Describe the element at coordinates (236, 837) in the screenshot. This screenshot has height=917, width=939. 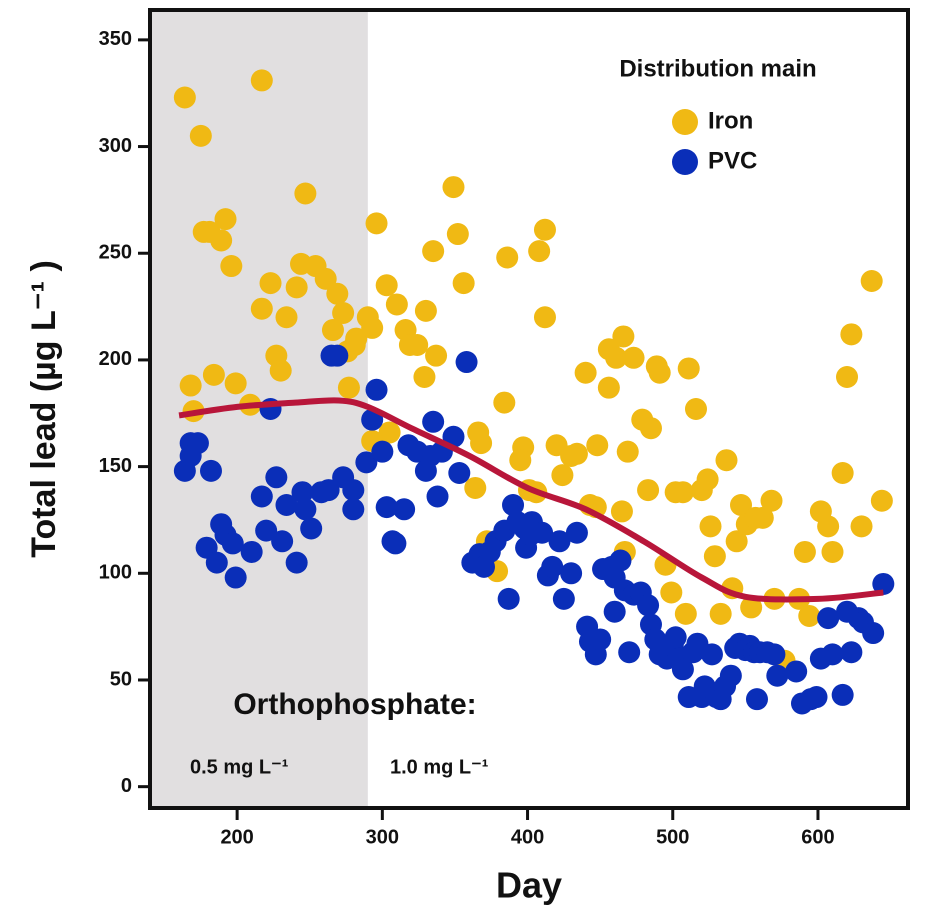
I see `x-tick-label: 200` at that location.